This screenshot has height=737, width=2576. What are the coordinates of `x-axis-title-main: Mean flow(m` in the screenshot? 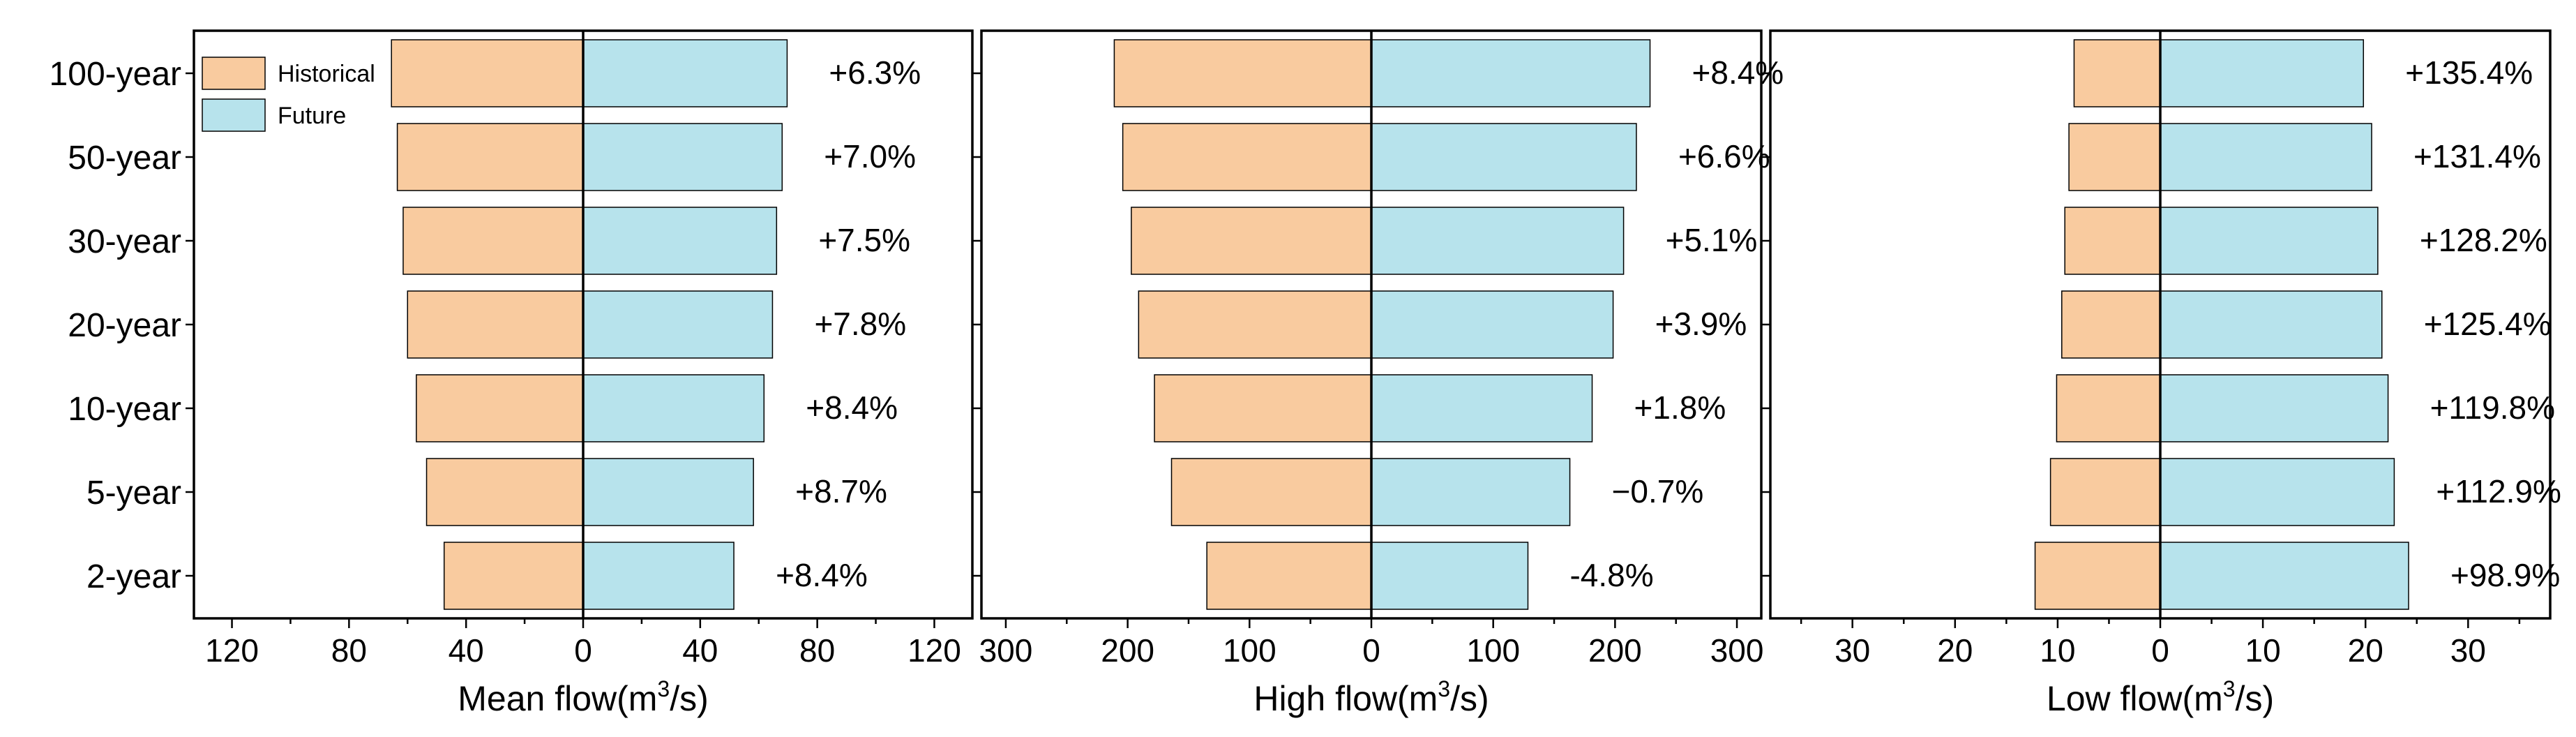 It's located at (557, 698).